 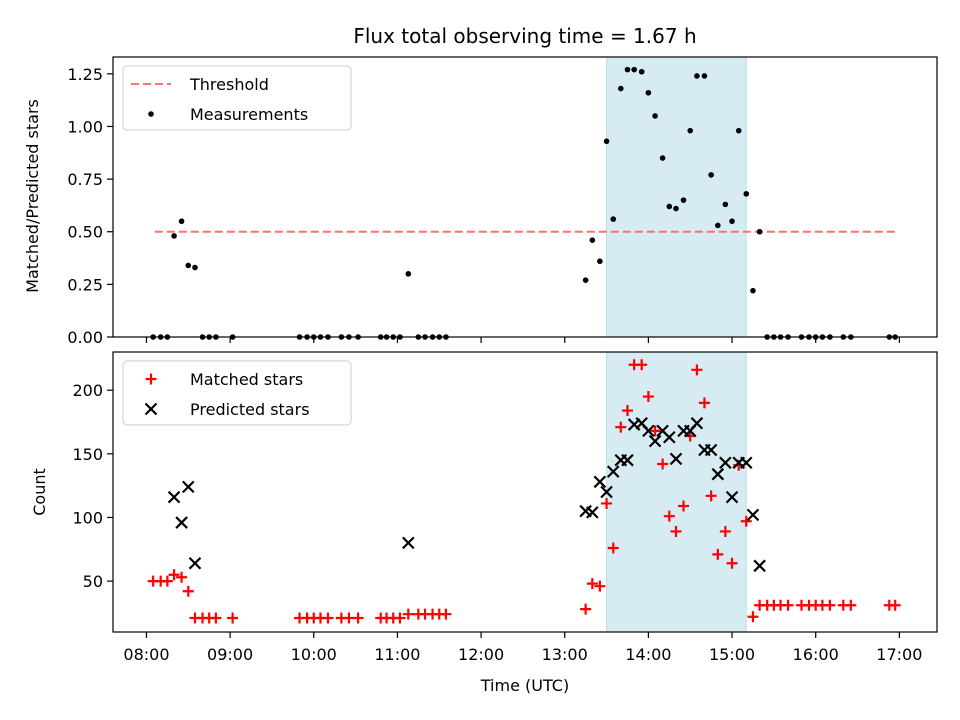 What do you see at coordinates (87, 517) in the screenshot?
I see `bottom-y-tick-label: 100` at bounding box center [87, 517].